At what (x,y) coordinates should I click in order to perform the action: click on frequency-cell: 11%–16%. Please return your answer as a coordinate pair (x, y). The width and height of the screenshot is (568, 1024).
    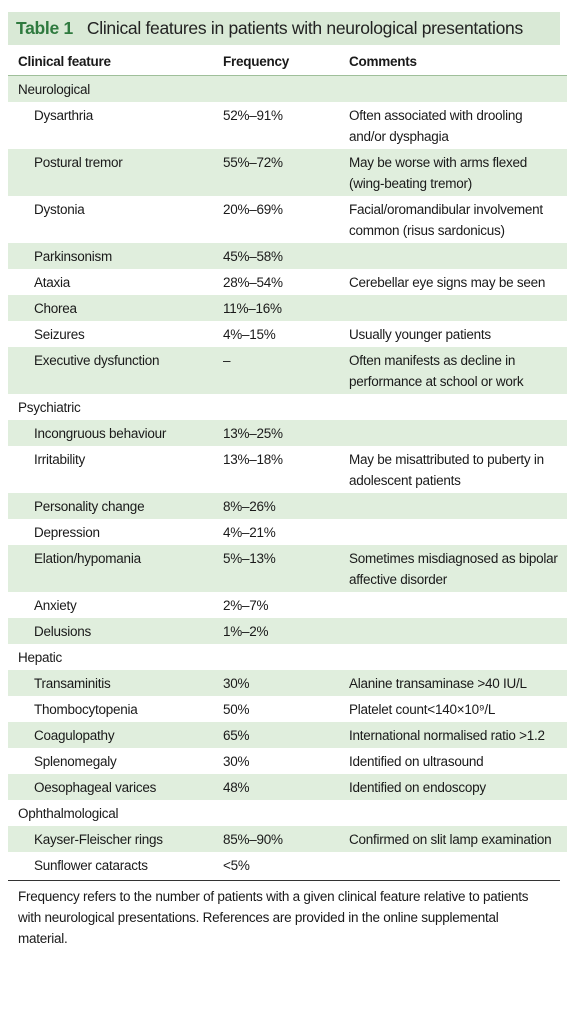
    Looking at the image, I should click on (286, 308).